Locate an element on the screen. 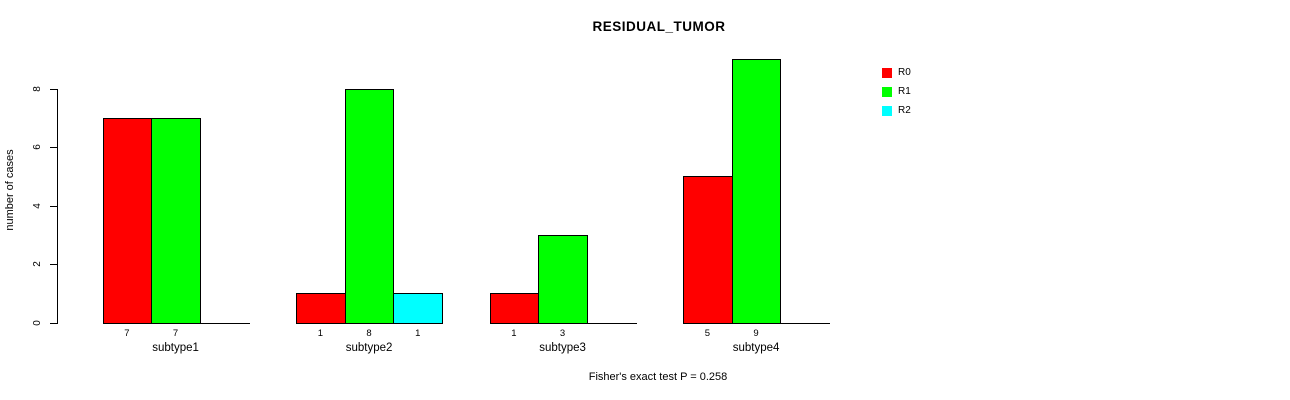 The height and width of the screenshot is (400, 1290). x-category-label: subtype4 is located at coordinates (756, 348).